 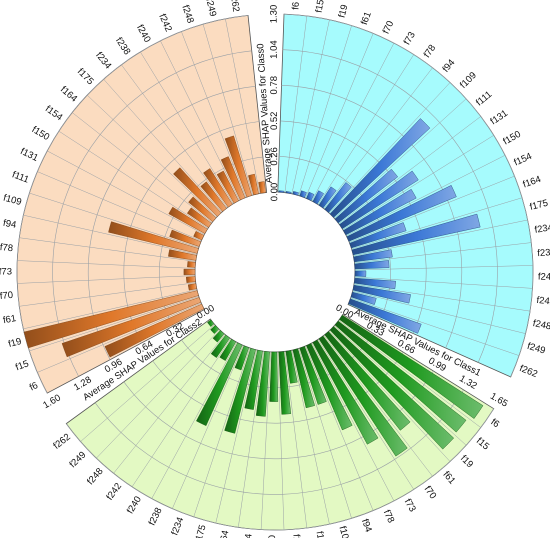 I want to click on bar-class2-f154, so click(x=199, y=217).